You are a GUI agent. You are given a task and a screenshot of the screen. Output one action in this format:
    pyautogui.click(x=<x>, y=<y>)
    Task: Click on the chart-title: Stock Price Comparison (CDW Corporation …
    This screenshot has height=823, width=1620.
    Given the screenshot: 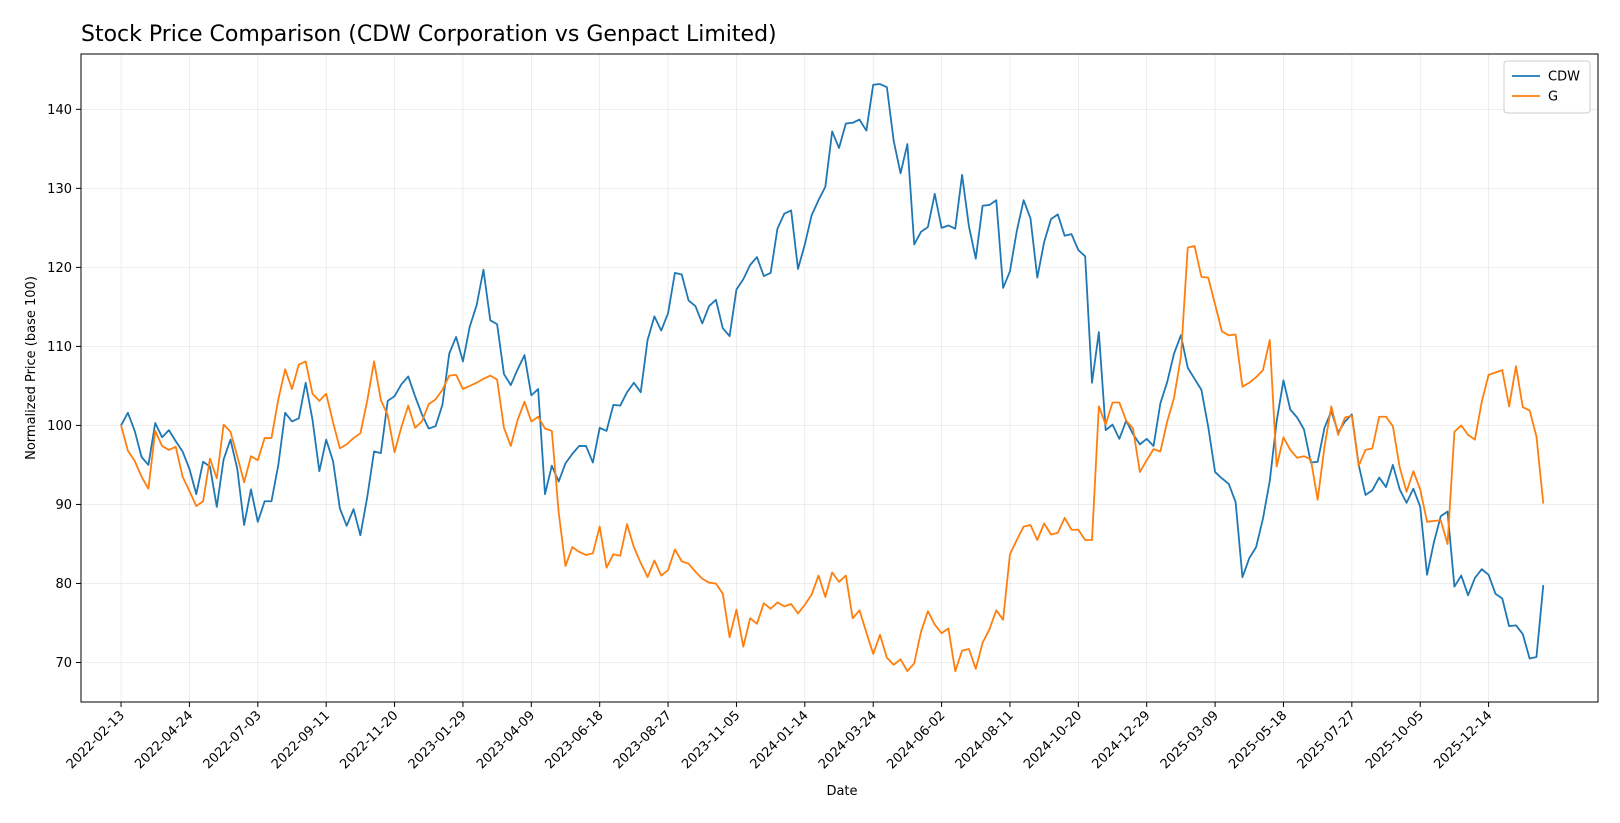 What is the action you would take?
    pyautogui.click(x=429, y=34)
    